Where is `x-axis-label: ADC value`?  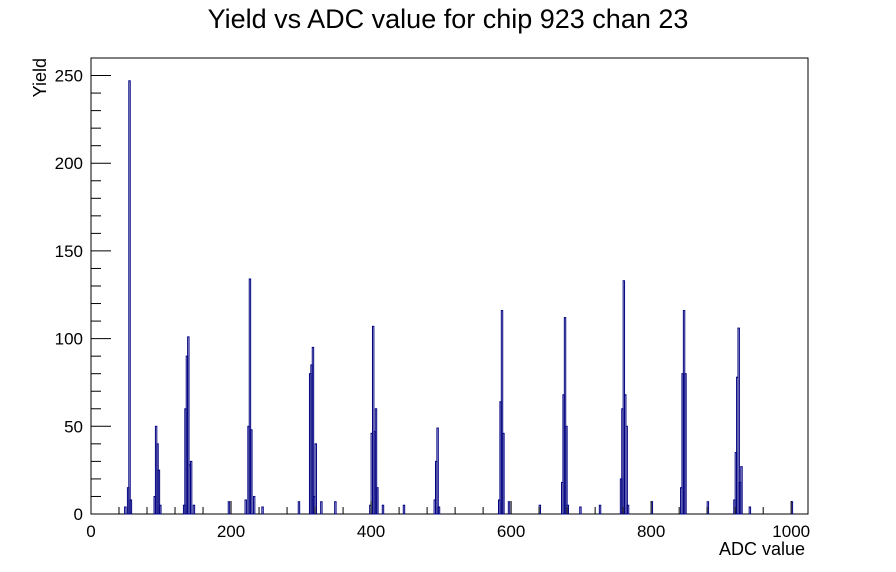 x-axis-label: ADC value is located at coordinates (762, 549).